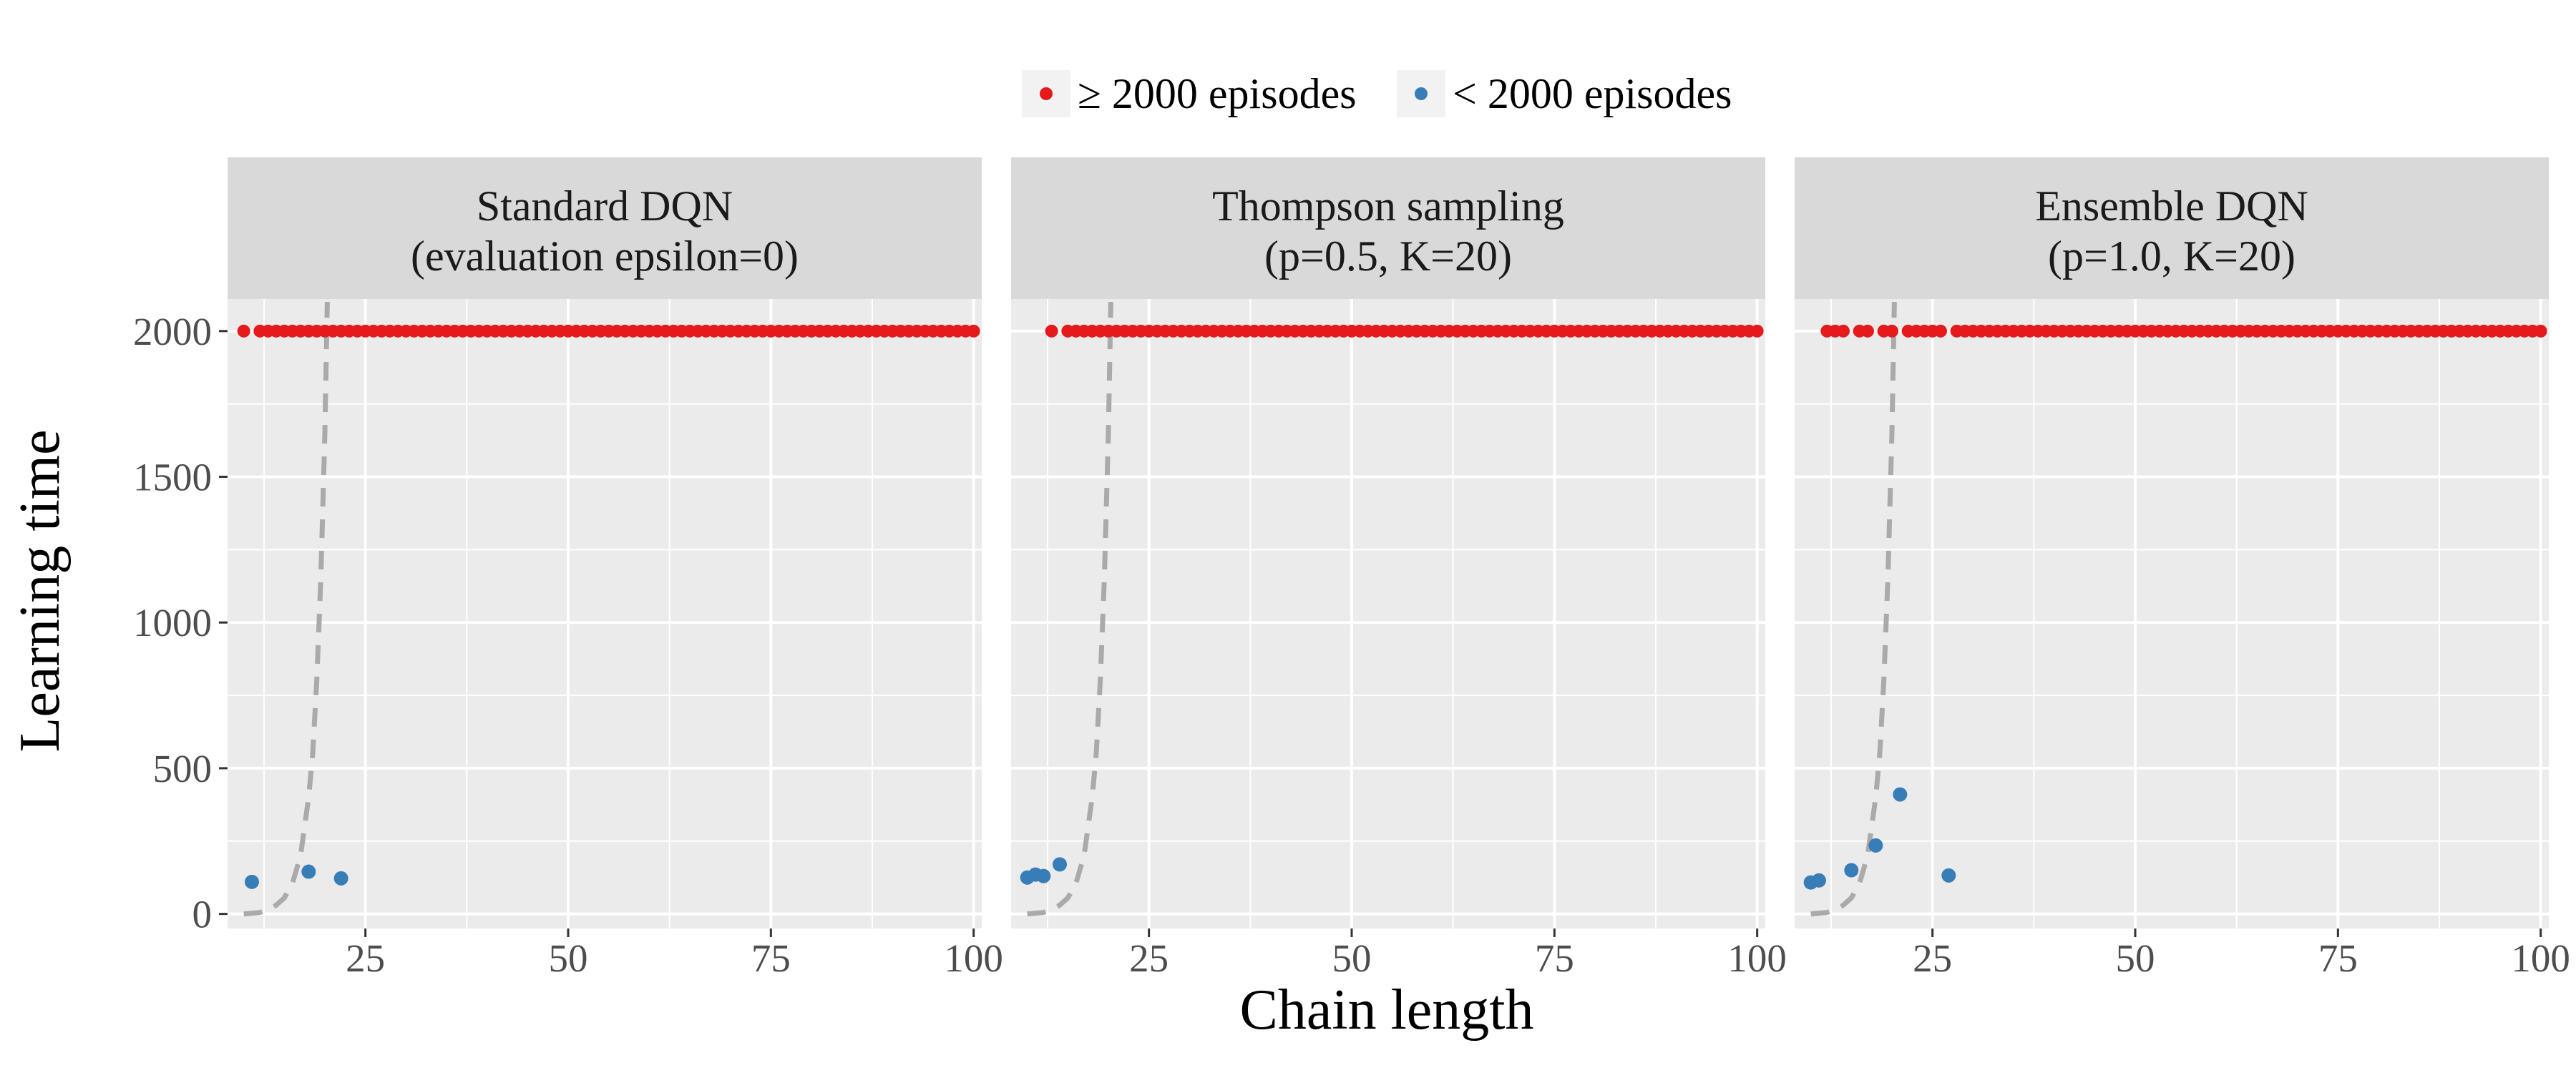 The height and width of the screenshot is (1073, 2576). What do you see at coordinates (1592, 93) in the screenshot?
I see `legend-label-lt2000: < 2000 episodes` at bounding box center [1592, 93].